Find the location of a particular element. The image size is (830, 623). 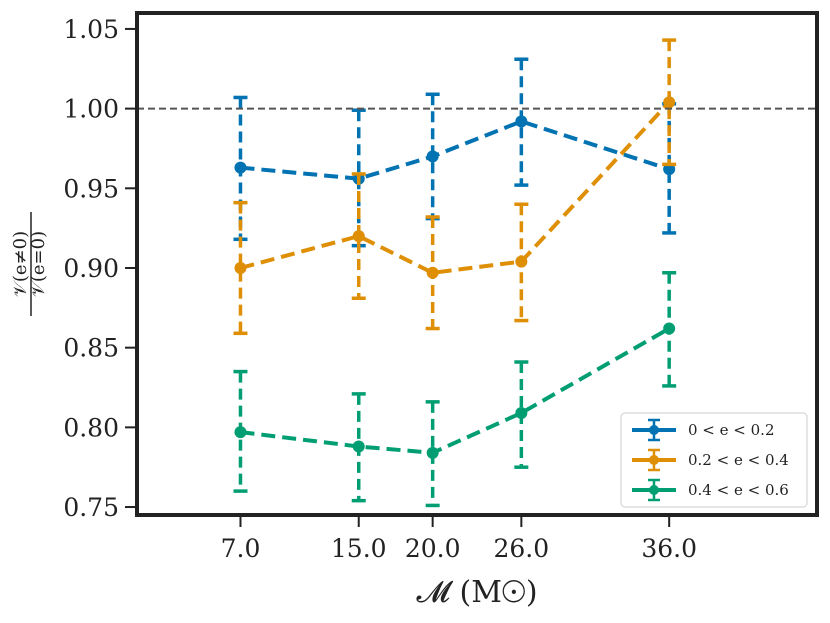

y-tick-label: 0.85 is located at coordinates (91, 348).